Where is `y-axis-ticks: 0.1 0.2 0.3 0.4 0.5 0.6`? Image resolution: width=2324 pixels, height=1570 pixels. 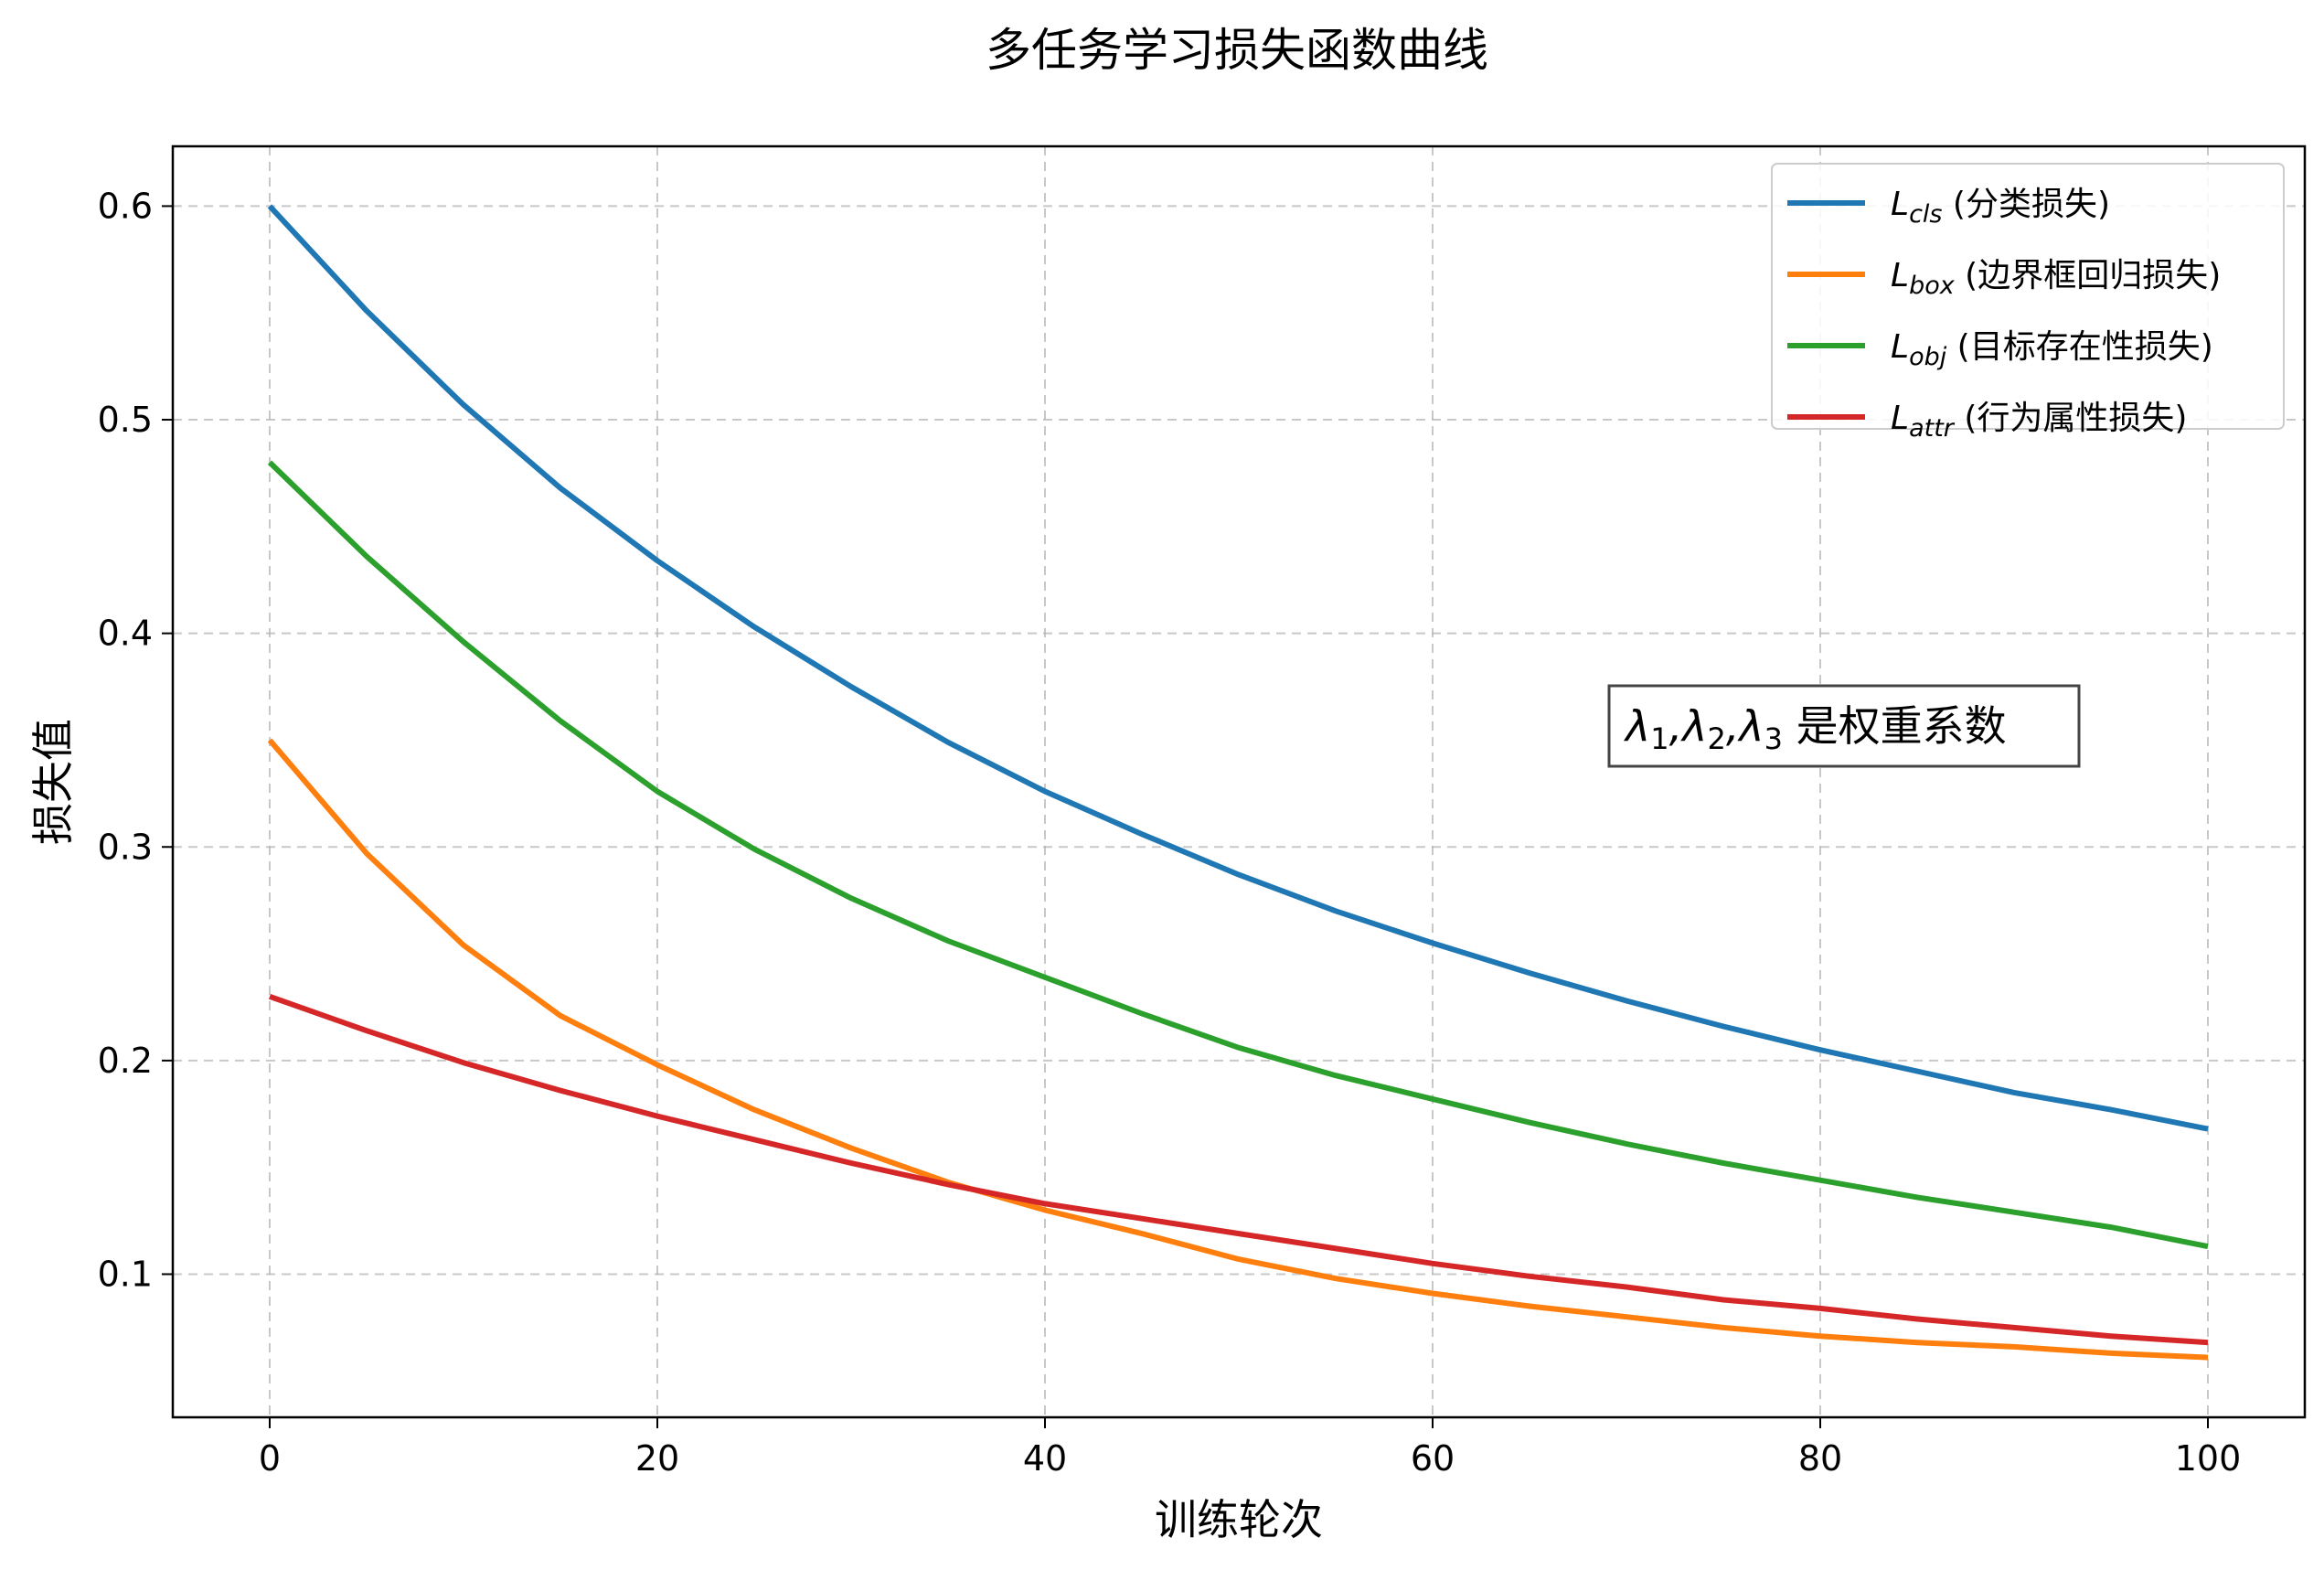
y-axis-ticks: 0.1 0.2 0.3 0.4 0.5 0.6 is located at coordinates (135, 740).